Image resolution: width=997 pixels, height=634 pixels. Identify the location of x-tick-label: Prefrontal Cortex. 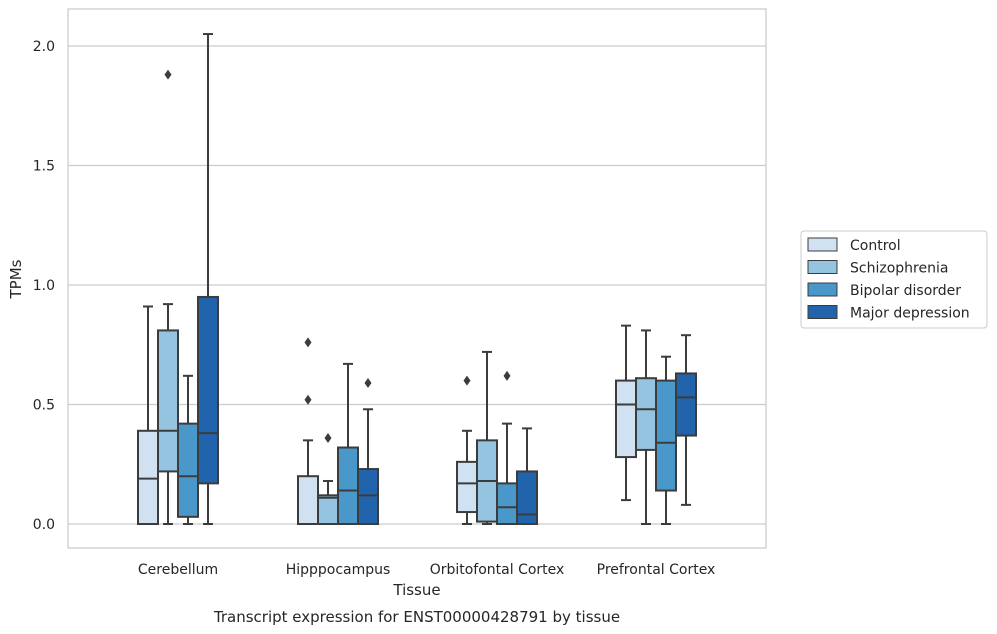
(656, 570).